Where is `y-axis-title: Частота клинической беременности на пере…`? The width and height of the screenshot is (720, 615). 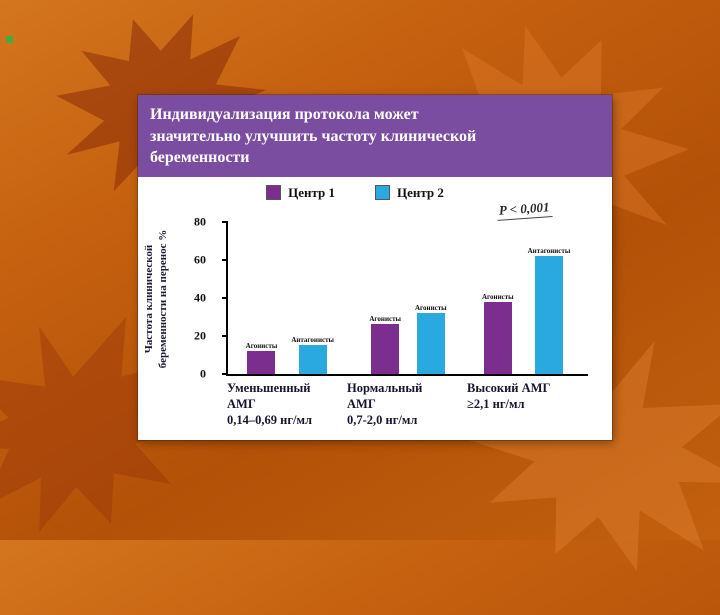
y-axis-title: Частота клинической беременности на пере… is located at coordinates (156, 299).